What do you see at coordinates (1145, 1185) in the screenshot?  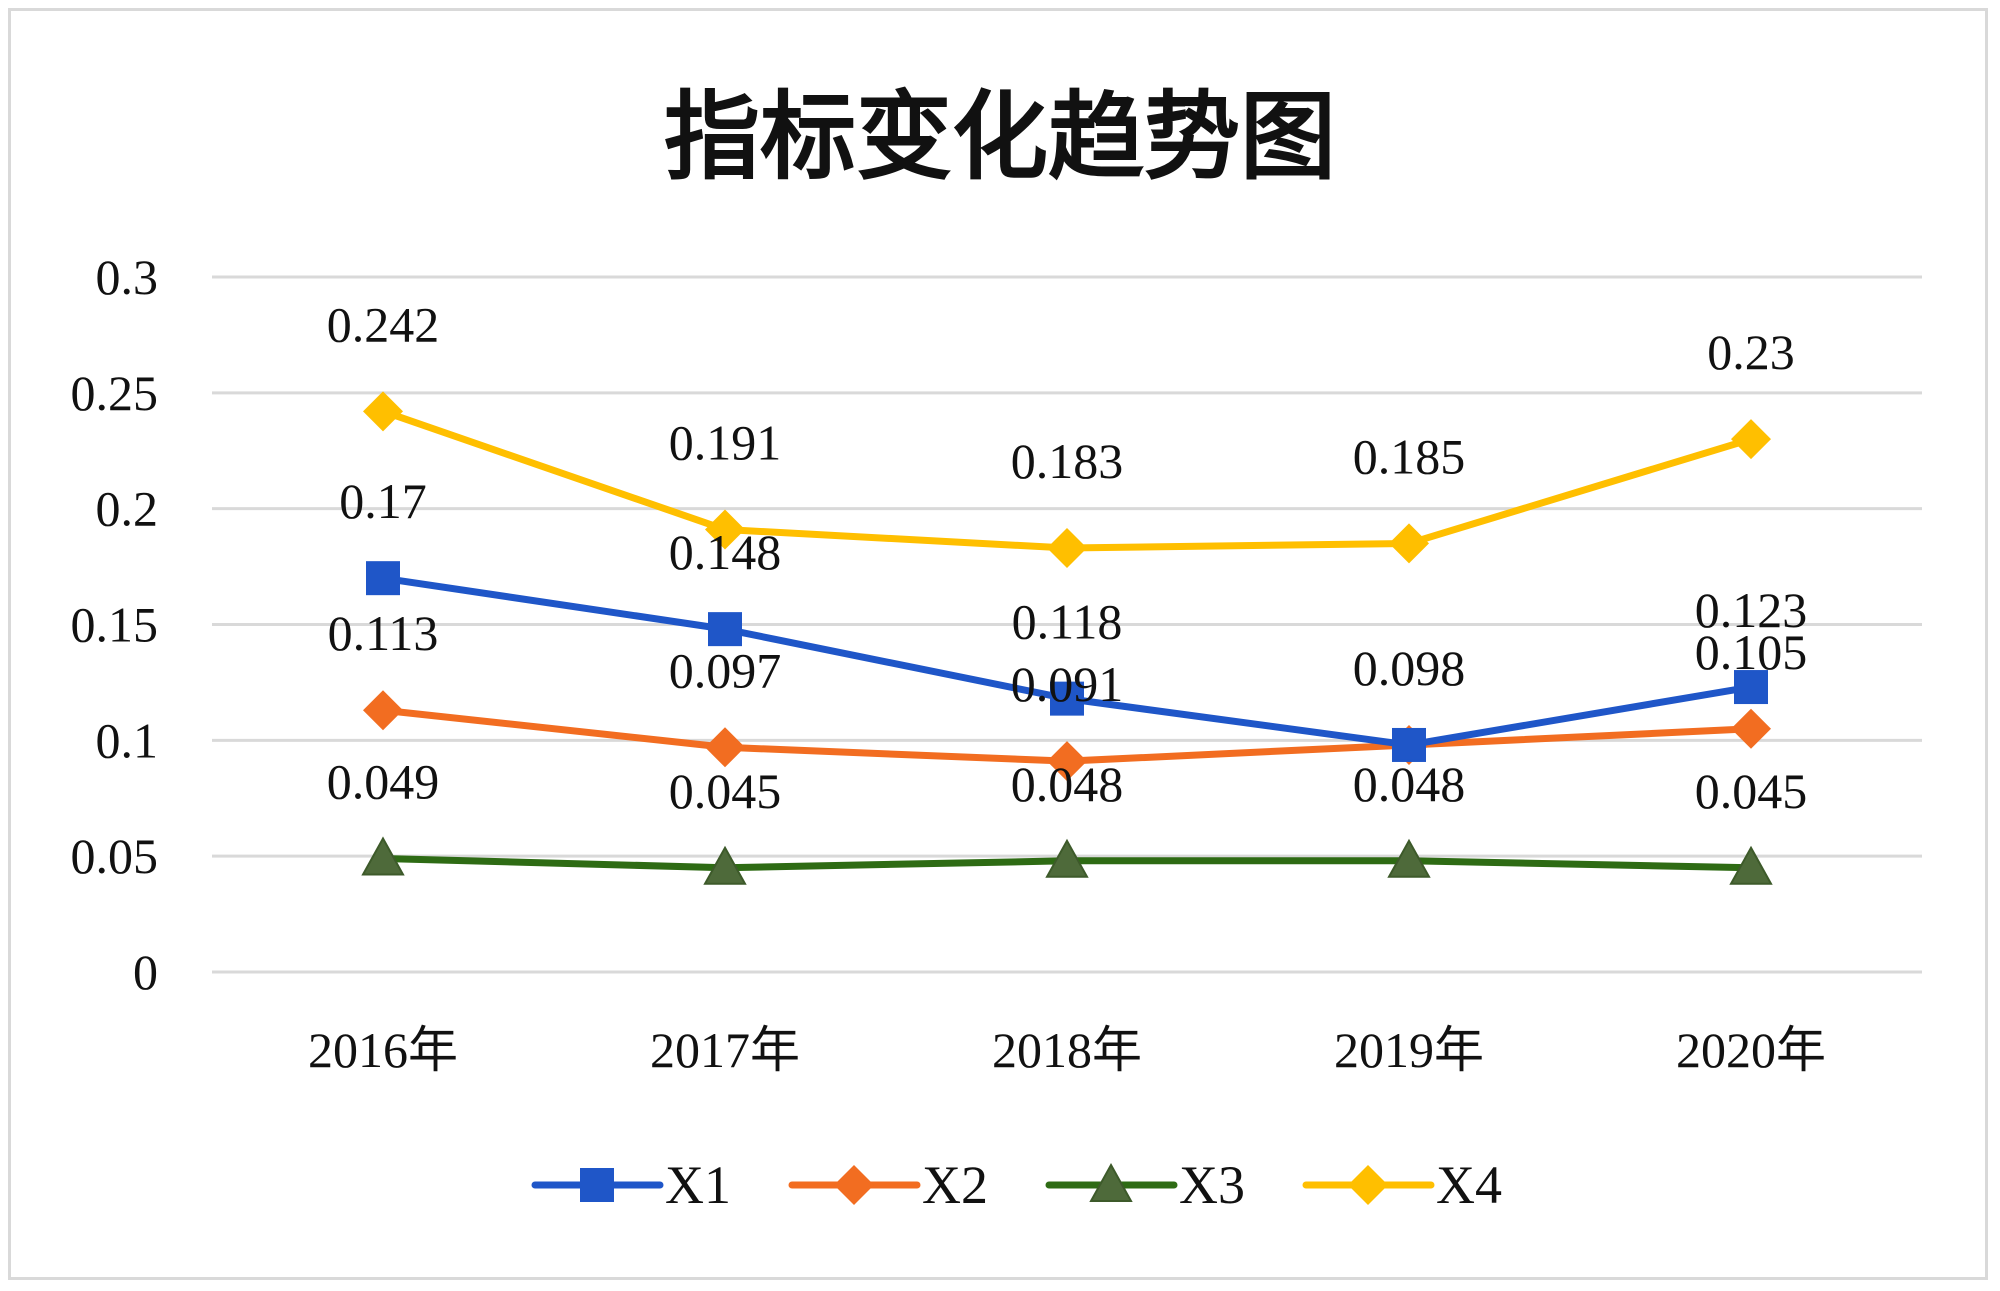 I see `legend-item-x3: X3` at bounding box center [1145, 1185].